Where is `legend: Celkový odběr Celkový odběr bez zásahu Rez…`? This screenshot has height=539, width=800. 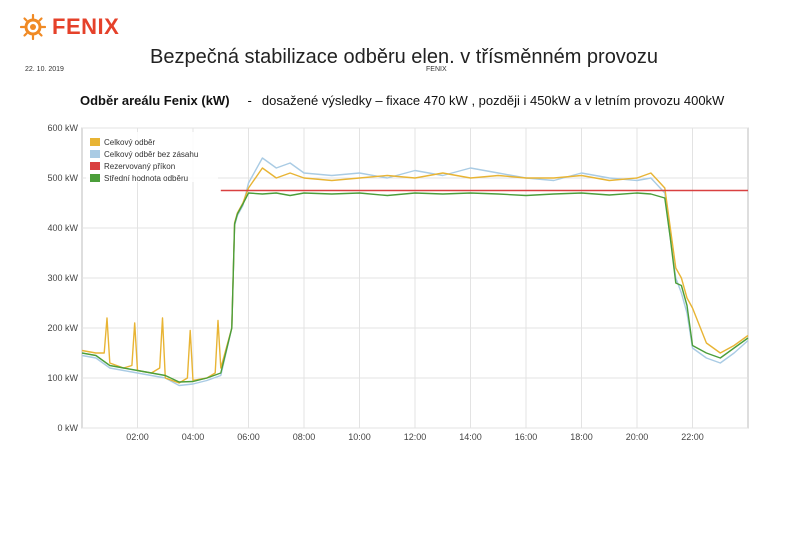
legend: Celkový odběr Celkový odběr bez zásahu Rez… is located at coordinates (152, 157).